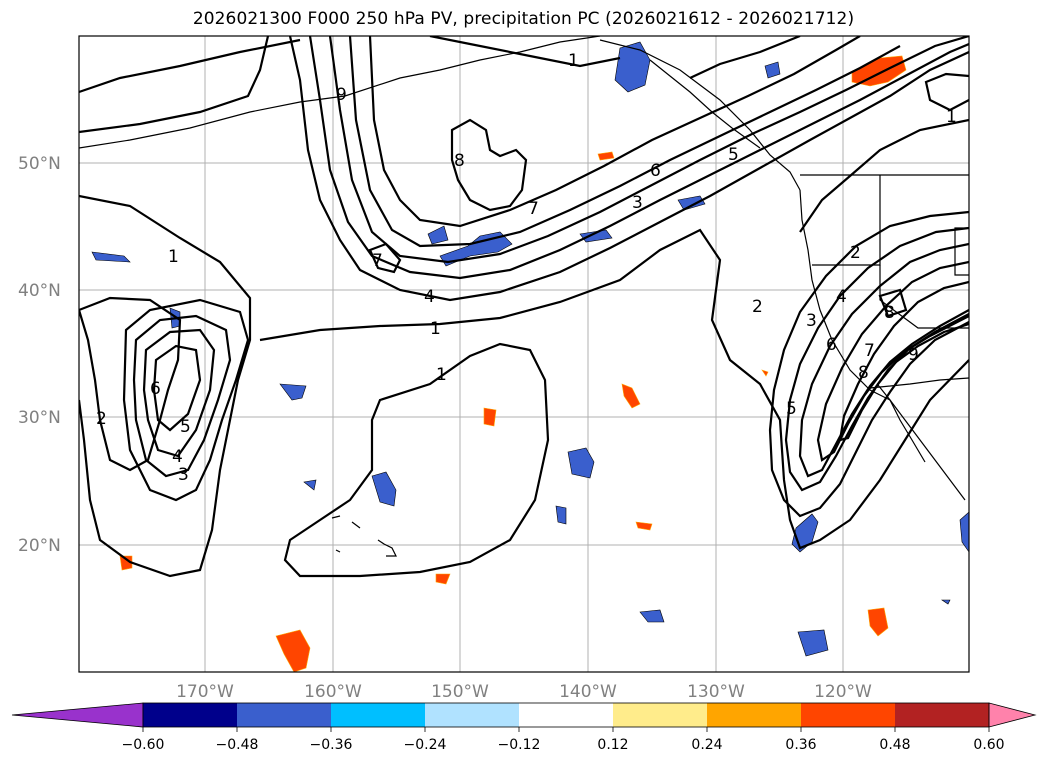  I want to click on lat-label-20n: 20°N, so click(39, 546).